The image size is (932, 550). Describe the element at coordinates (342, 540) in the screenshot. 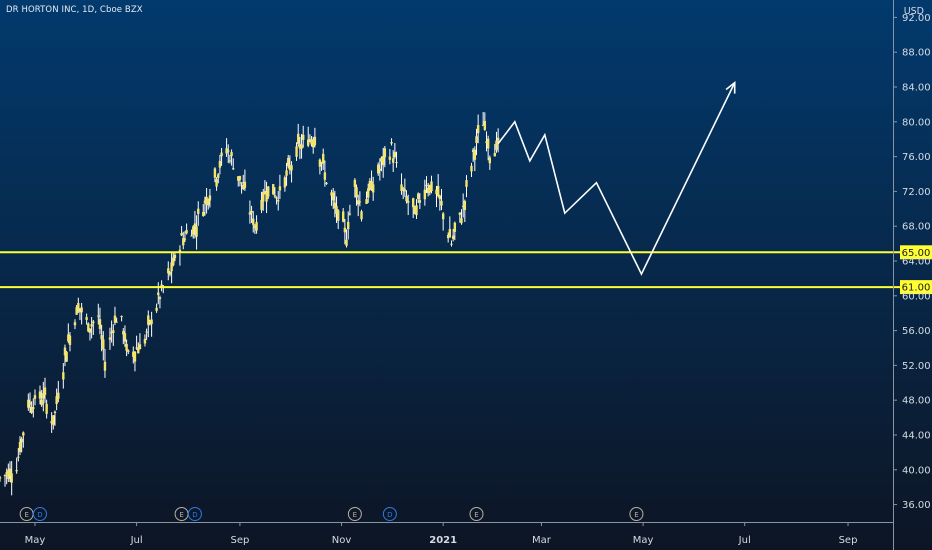

I see `x-tick-label: Nov` at that location.